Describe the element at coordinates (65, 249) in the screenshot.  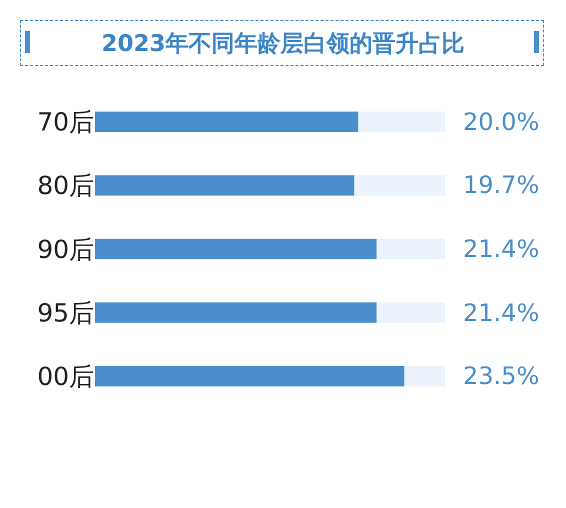
I see `y-tick-label: 90后` at that location.